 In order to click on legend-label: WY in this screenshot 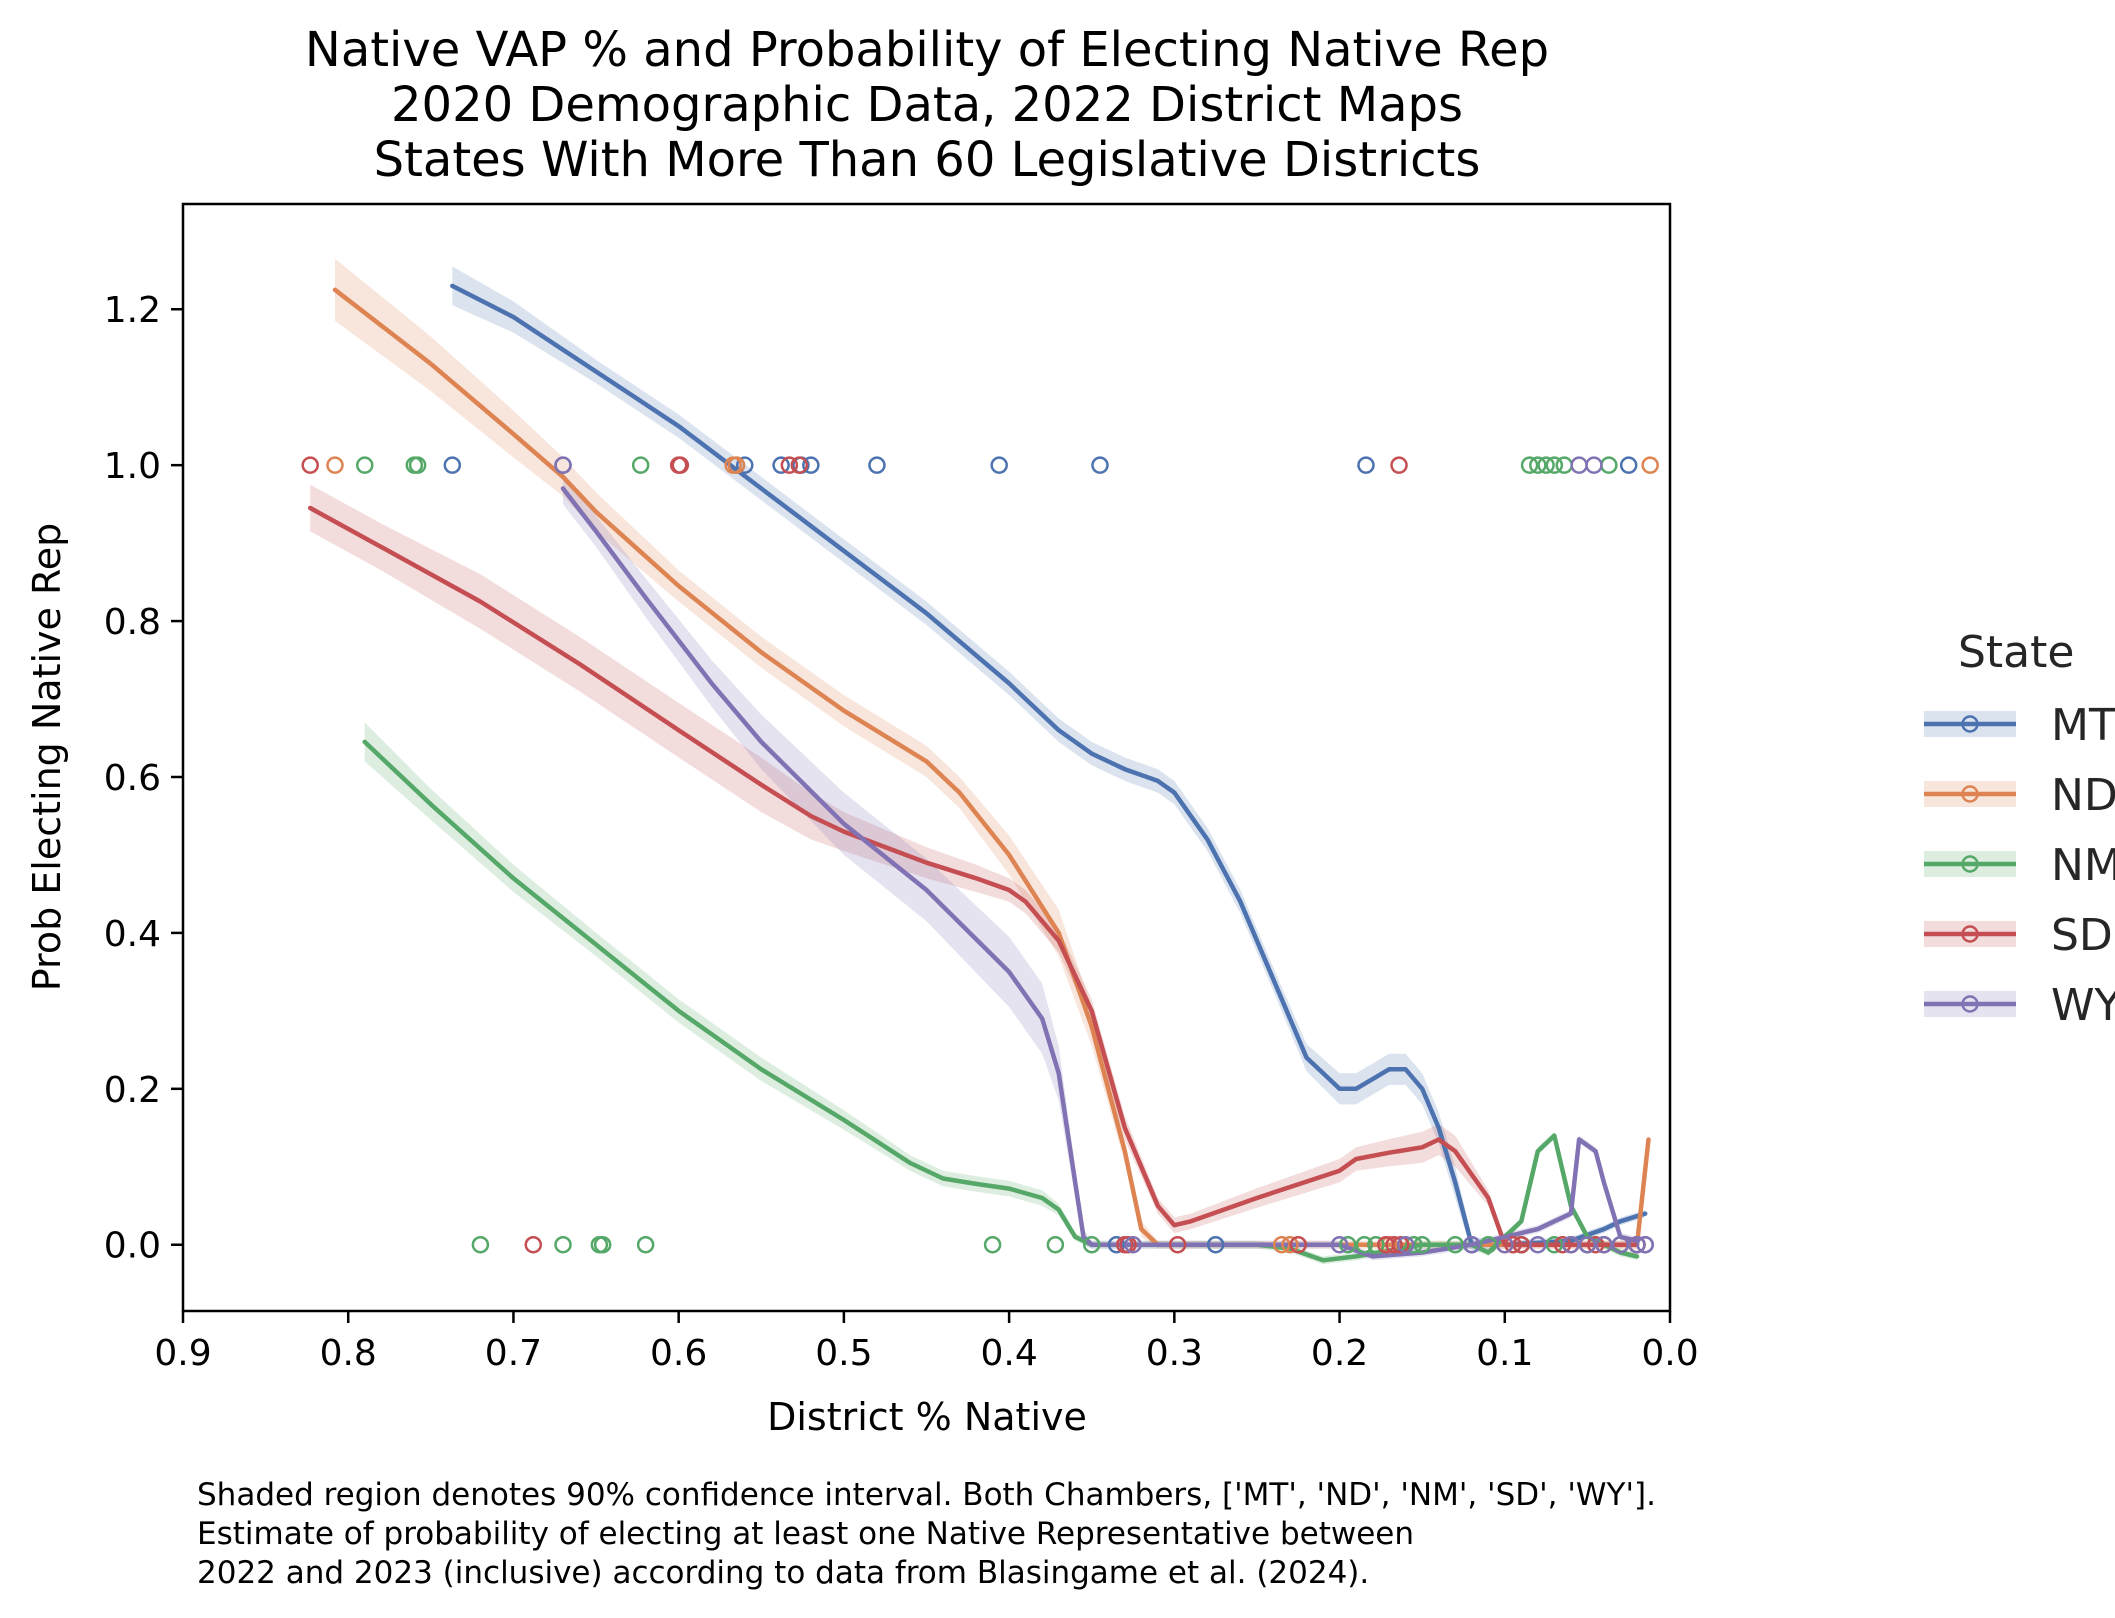, I will do `click(2083, 1005)`.